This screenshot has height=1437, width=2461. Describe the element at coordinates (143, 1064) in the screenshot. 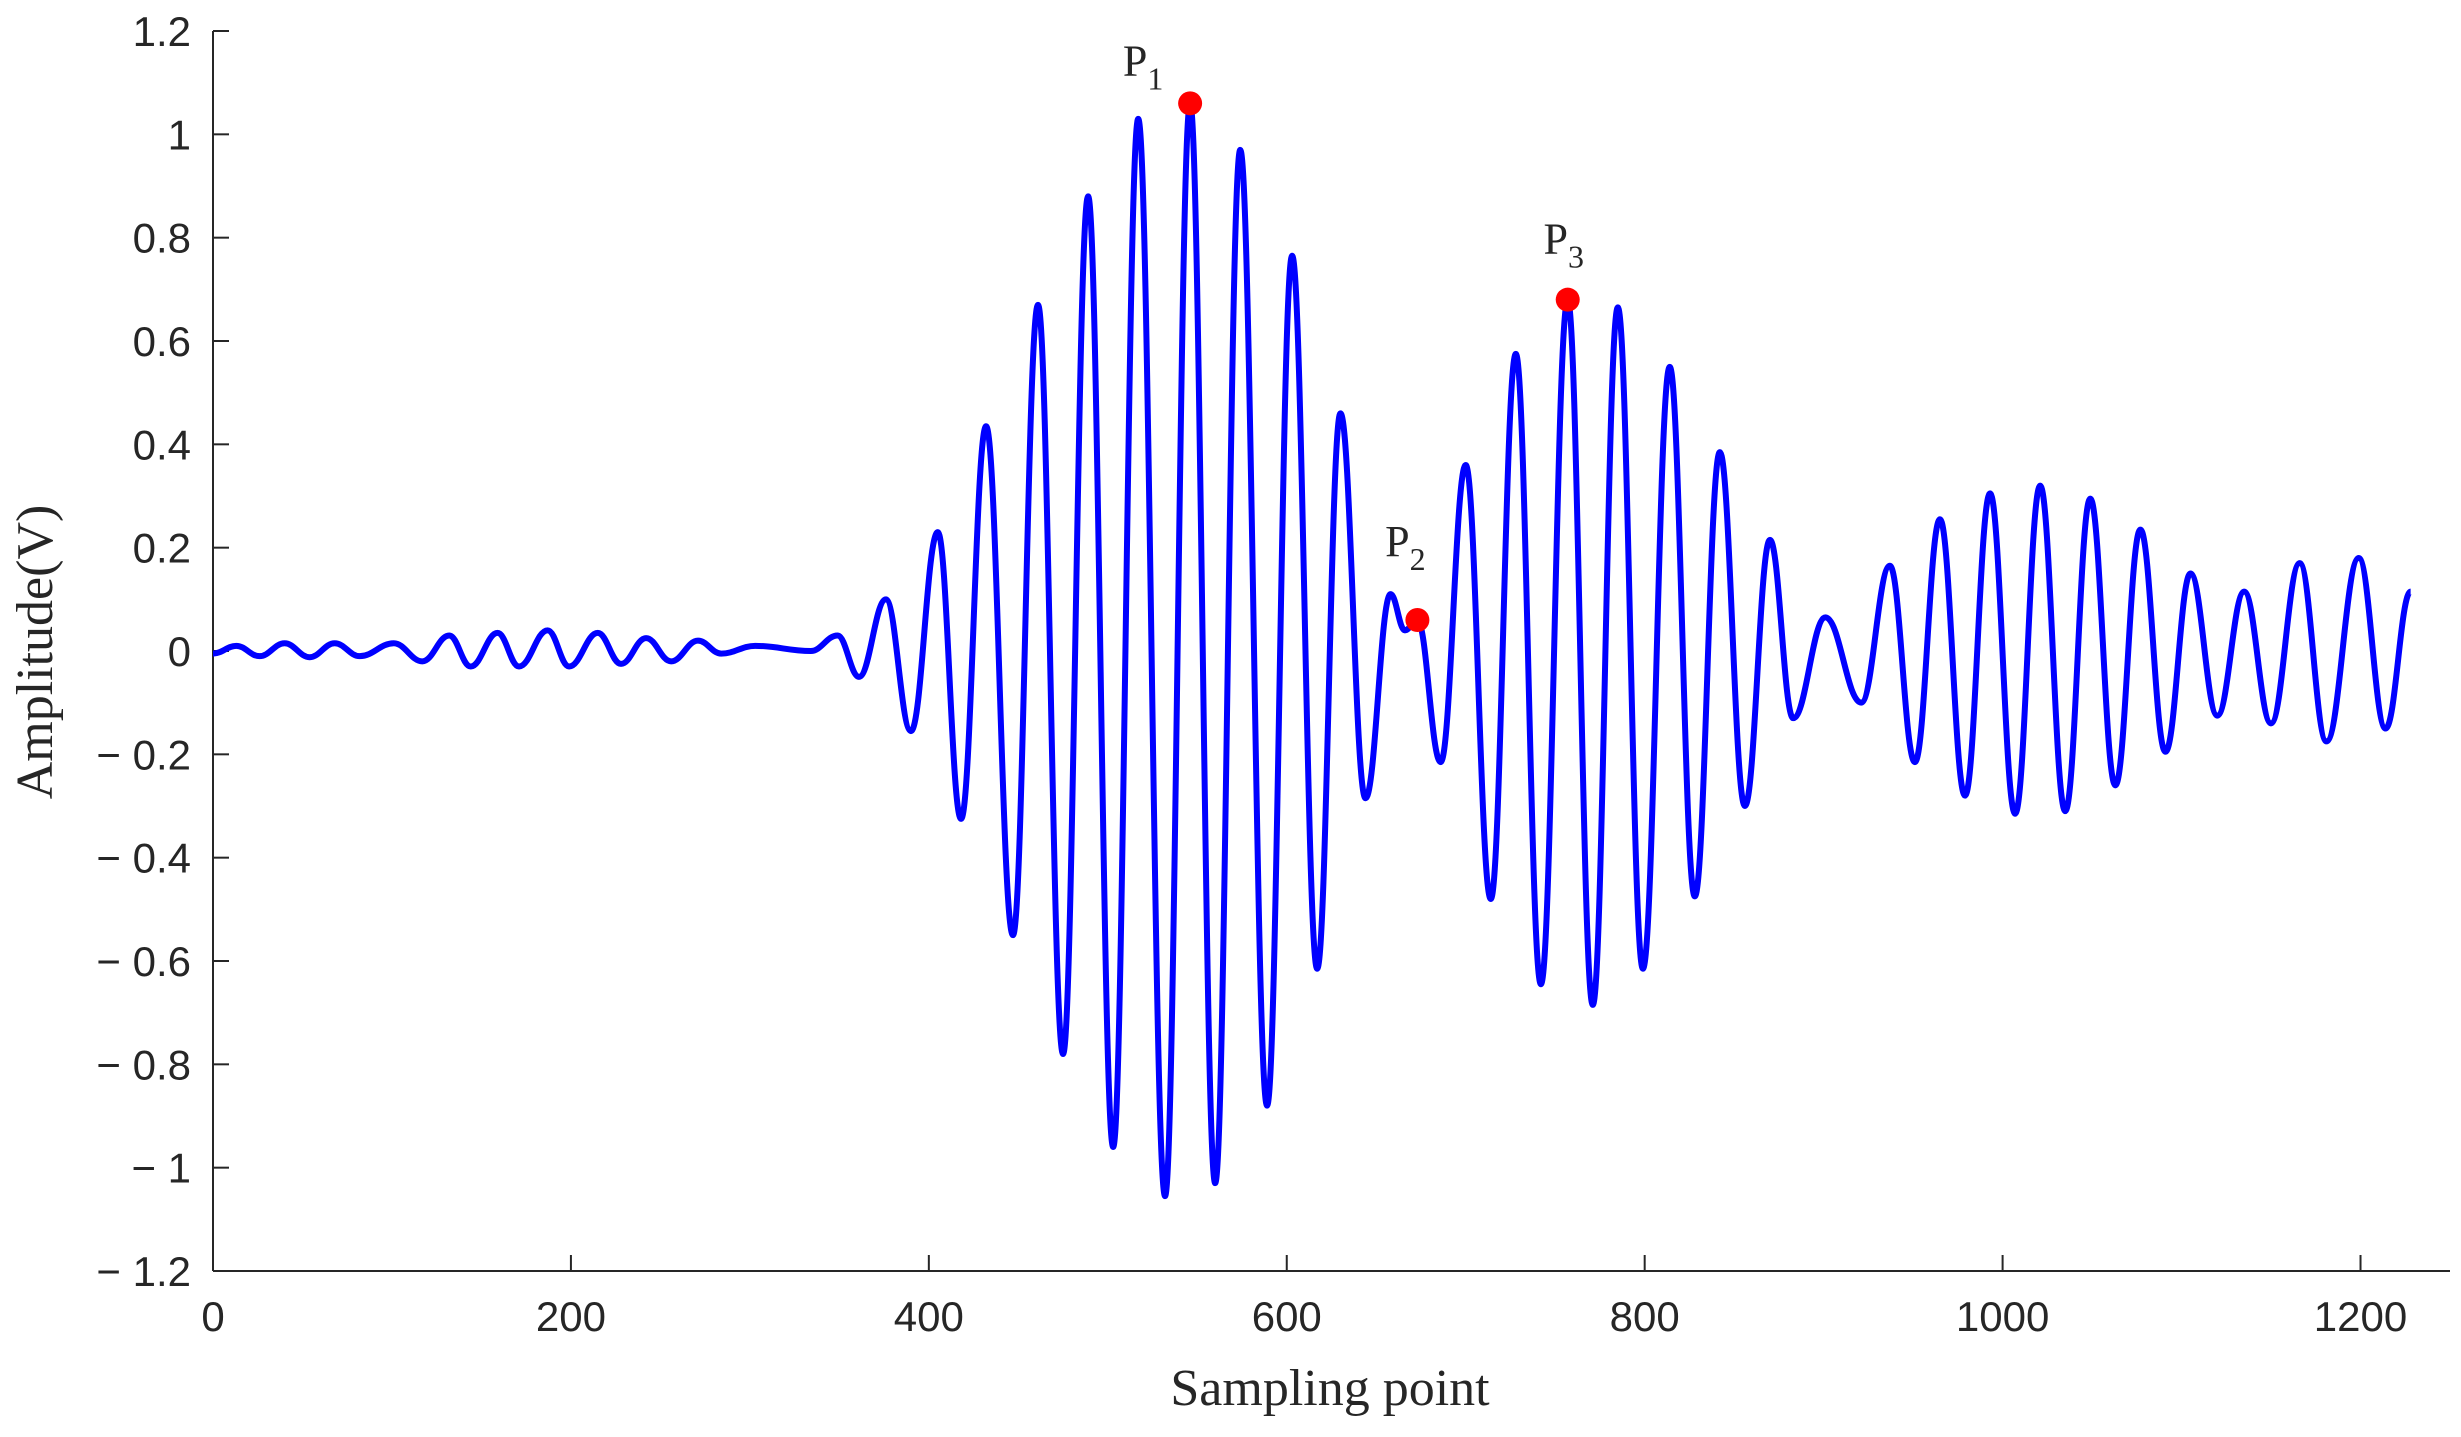

I see `y-tick-label: − 0.8` at that location.